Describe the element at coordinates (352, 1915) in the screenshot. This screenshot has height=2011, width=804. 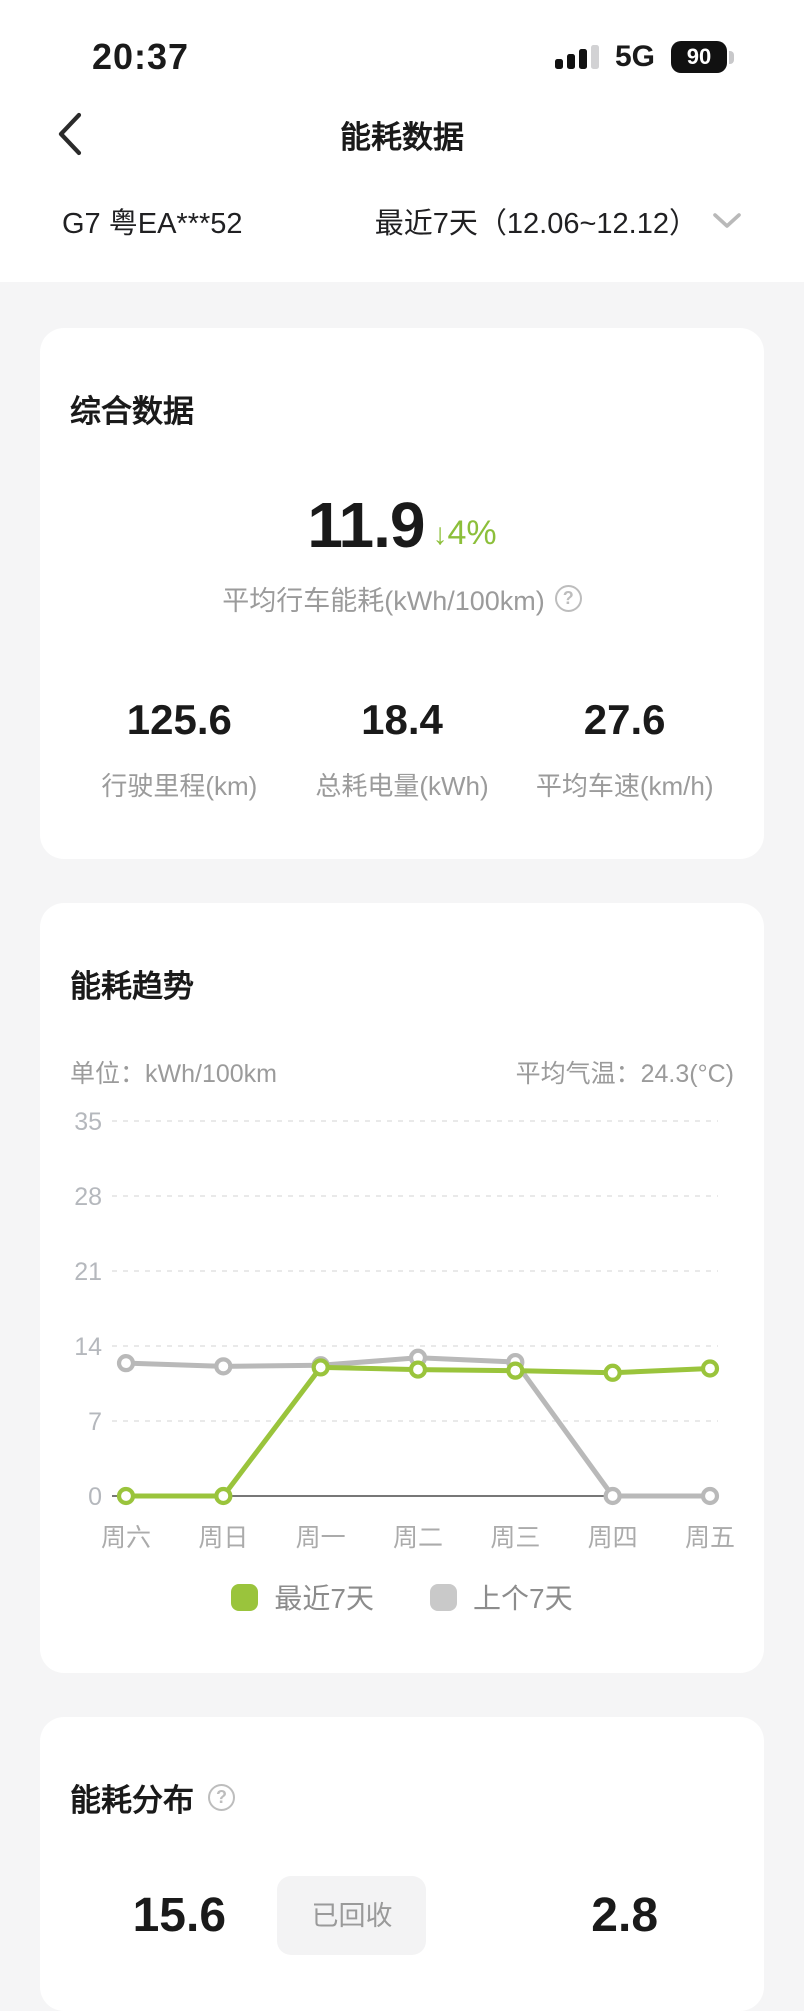
I see `recovered-badge: 已回收` at that location.